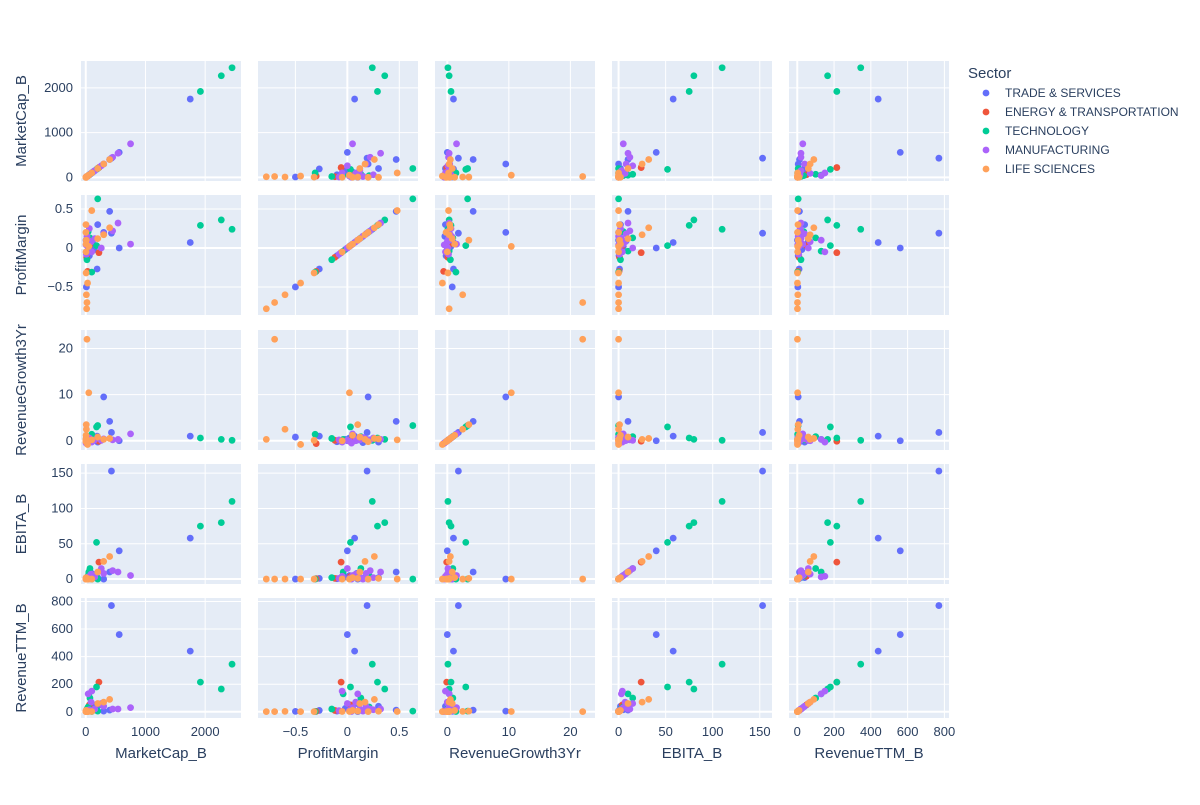  Describe the element at coordinates (1046, 150) in the screenshot. I see `legend-item-manufacturing: MANUFACTURING` at that location.